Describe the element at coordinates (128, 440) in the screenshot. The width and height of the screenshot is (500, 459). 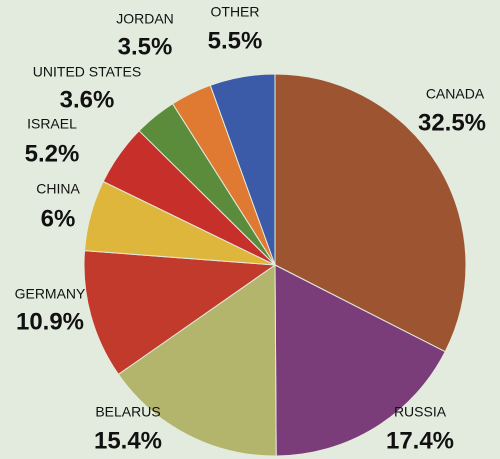
I see `slice-percent: 15.4%` at that location.